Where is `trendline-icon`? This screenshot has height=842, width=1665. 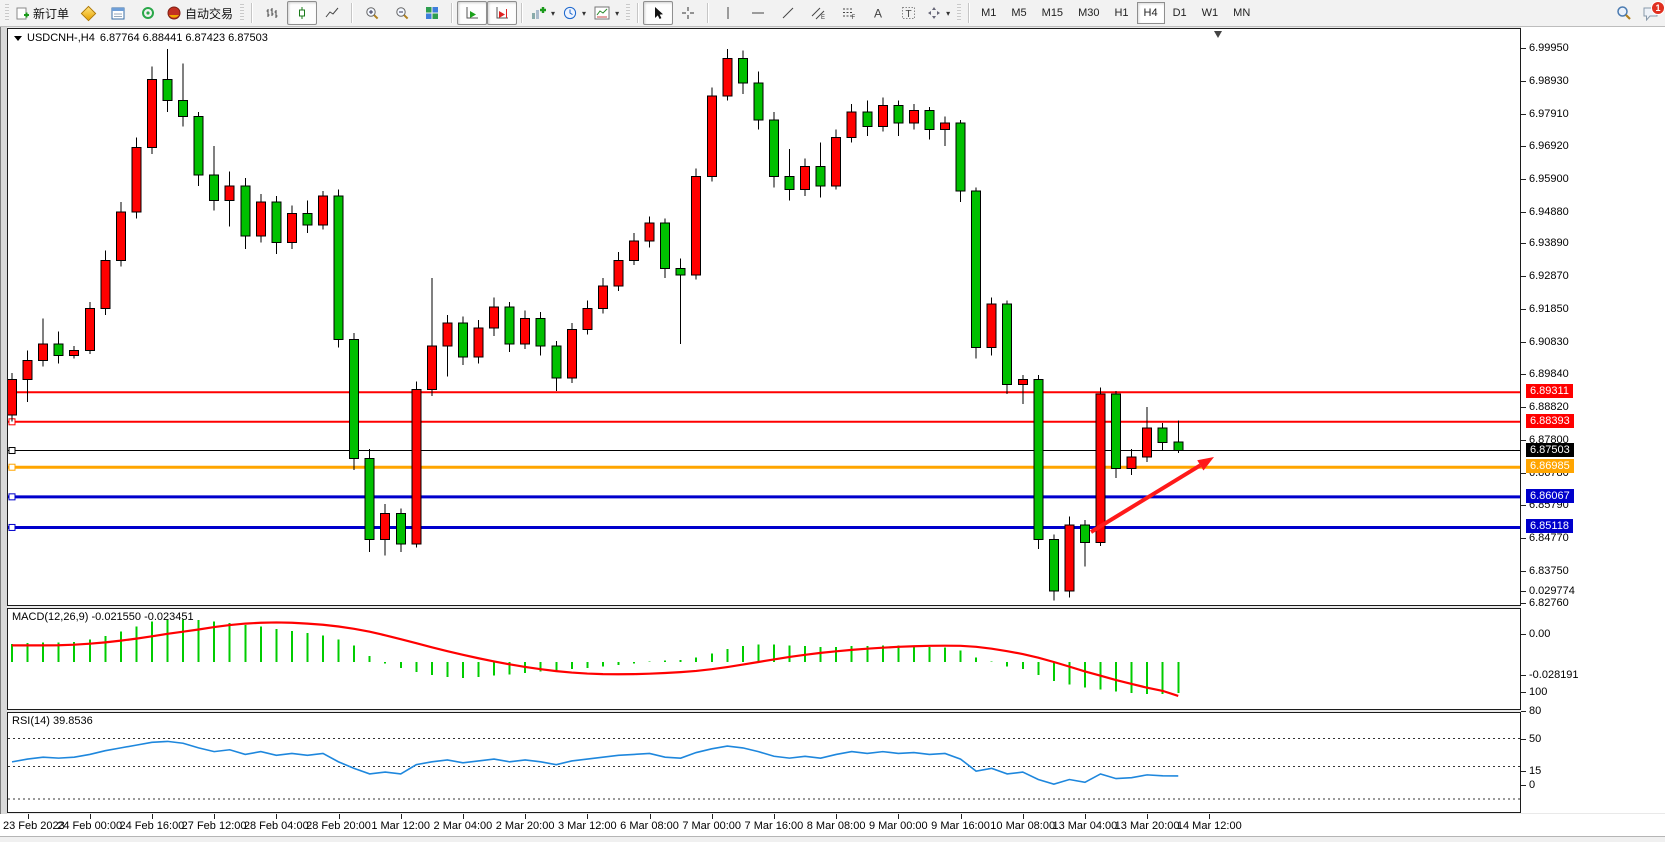
trendline-icon is located at coordinates (788, 13).